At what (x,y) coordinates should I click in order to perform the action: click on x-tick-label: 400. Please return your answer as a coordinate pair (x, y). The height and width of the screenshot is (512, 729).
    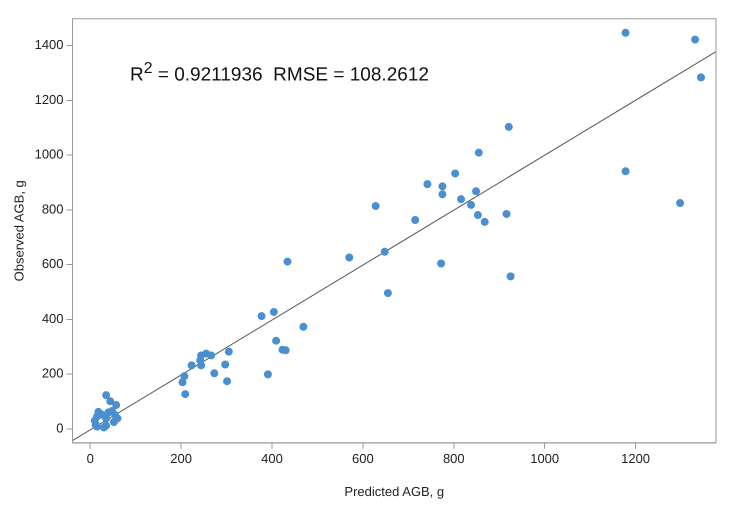
    Looking at the image, I should click on (272, 458).